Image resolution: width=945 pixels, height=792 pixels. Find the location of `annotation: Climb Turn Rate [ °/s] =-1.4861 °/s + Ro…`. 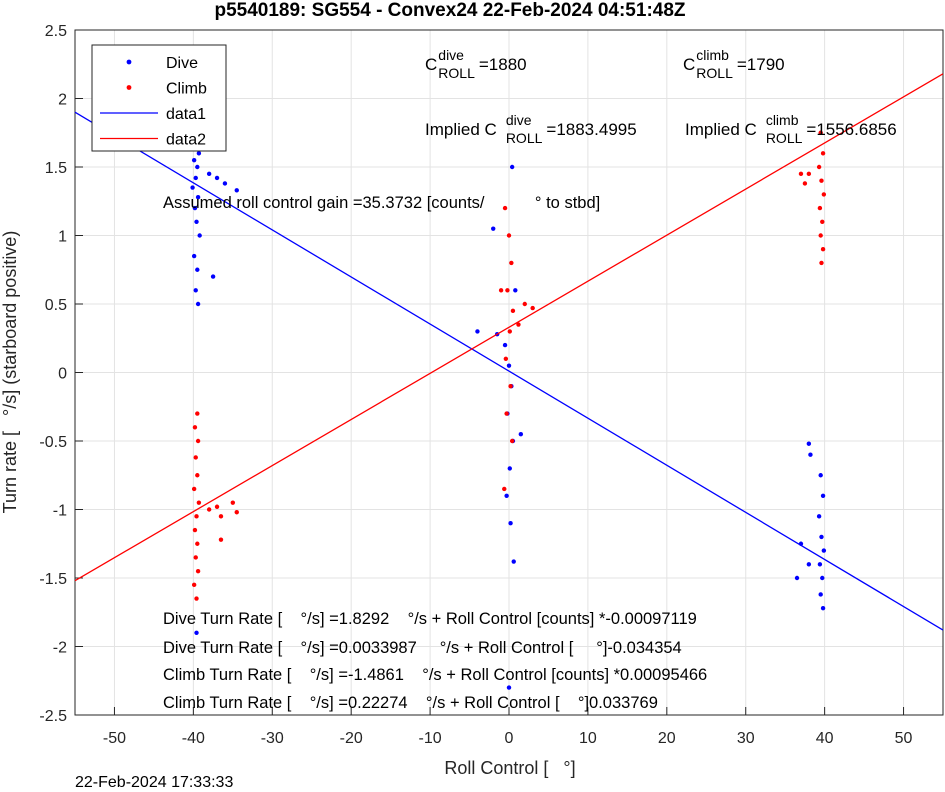

annotation: Climb Turn Rate [ °/s] =-1.4861 °/s + Ro… is located at coordinates (435, 675).